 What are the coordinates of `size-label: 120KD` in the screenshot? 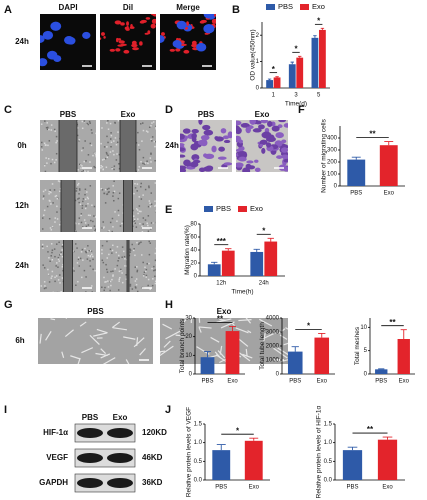 It's located at (154, 432).